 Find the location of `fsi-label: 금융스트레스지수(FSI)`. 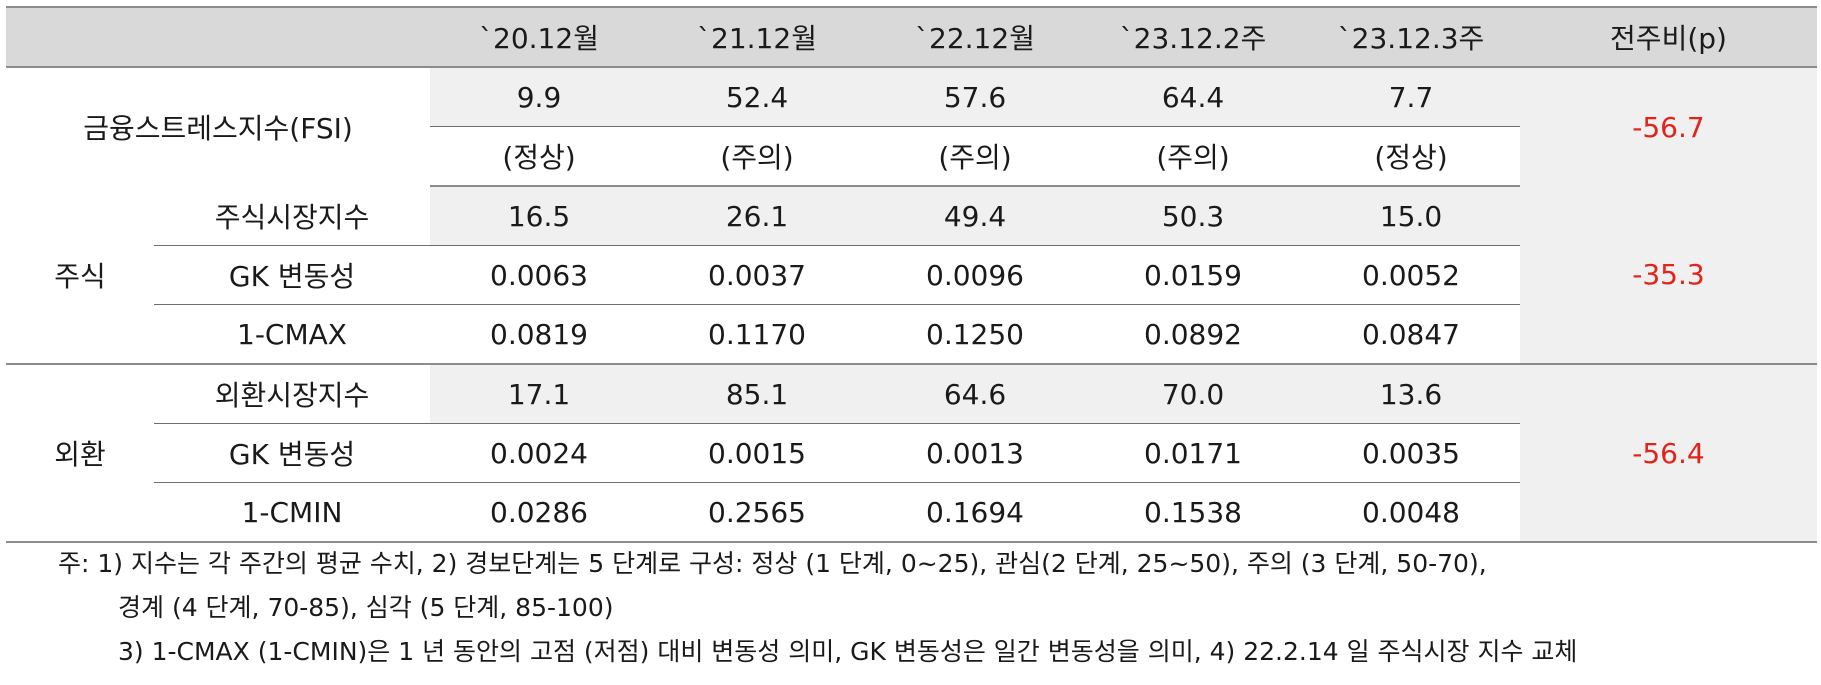

fsi-label: 금융스트레스지수(FSI) is located at coordinates (218, 128).